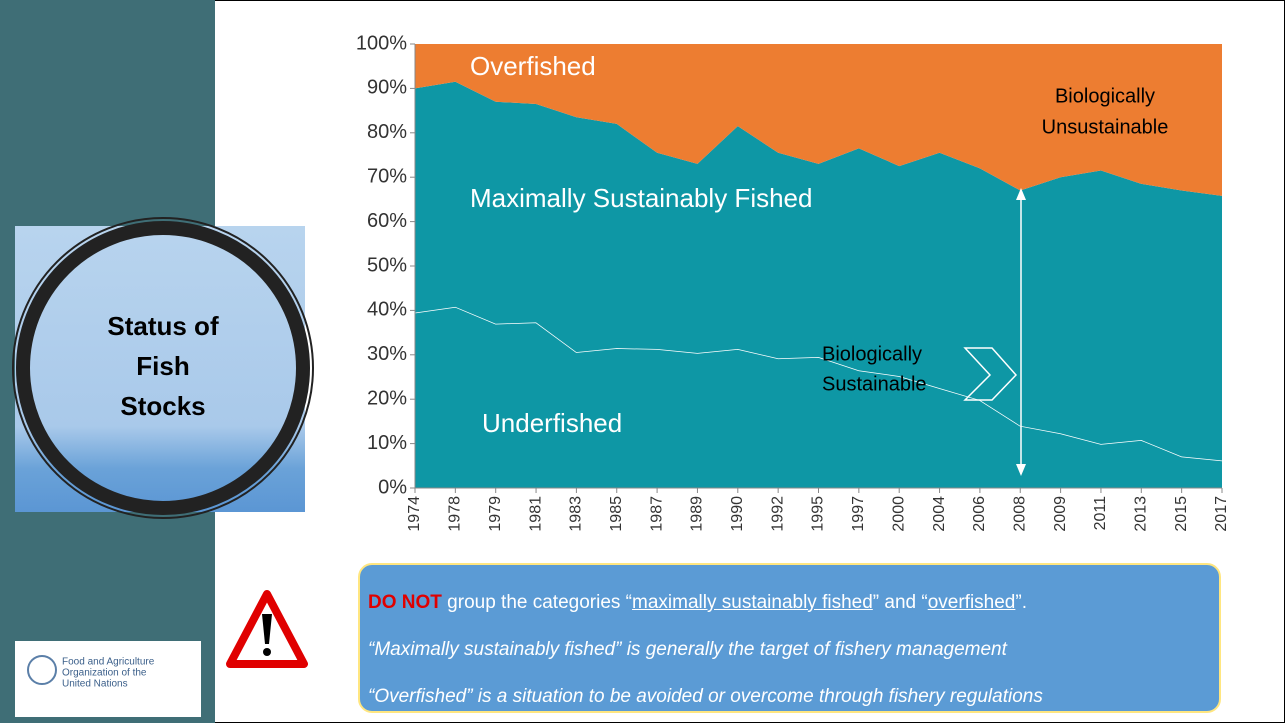 The height and width of the screenshot is (723, 1285). I want to click on x-tick-label: 2013, so click(1141, 514).